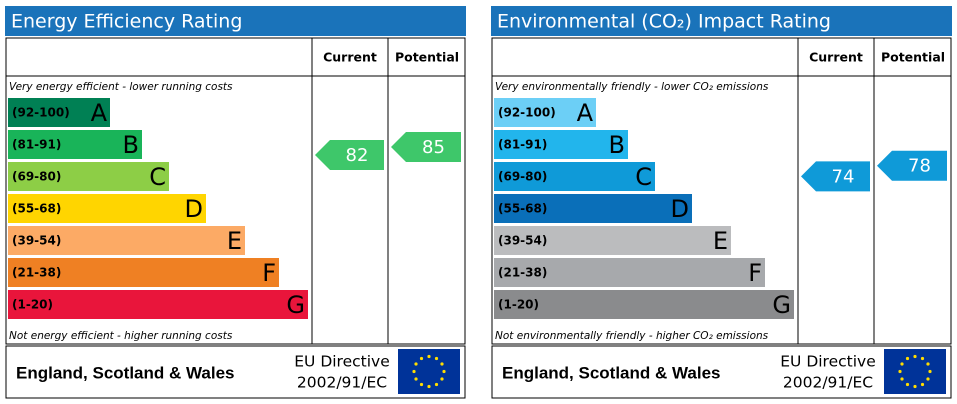  What do you see at coordinates (843, 176) in the screenshot?
I see `rating-value: 74` at bounding box center [843, 176].